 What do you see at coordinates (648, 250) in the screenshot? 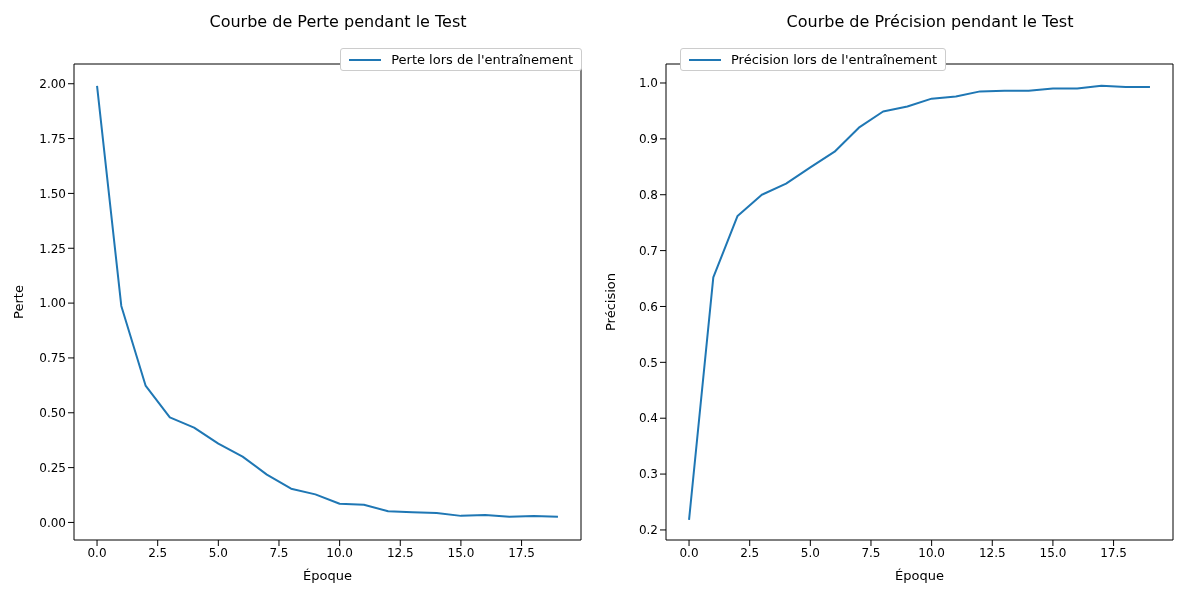
I see `y-tick-label: 0.7` at bounding box center [648, 250].